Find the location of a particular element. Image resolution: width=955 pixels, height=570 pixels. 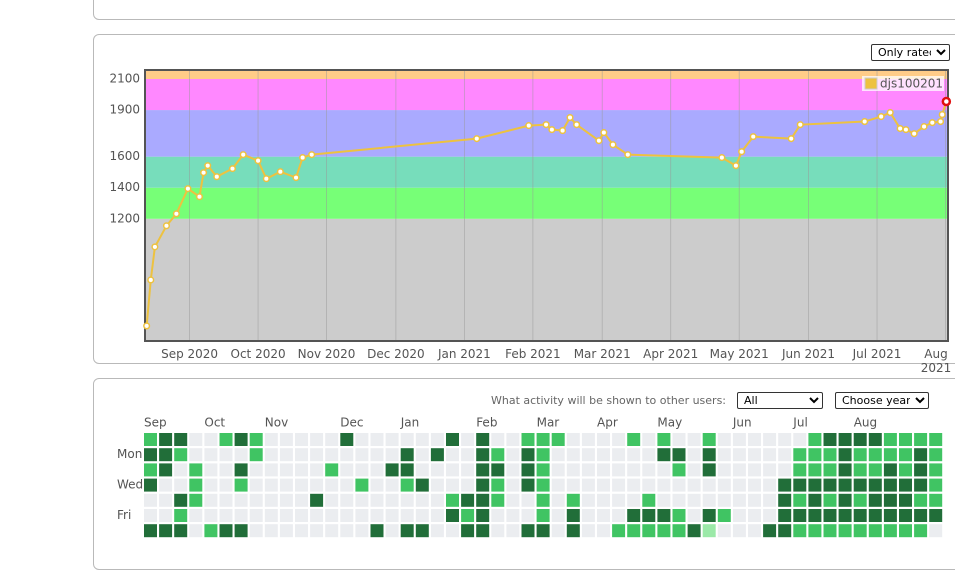

x-tick-label: Aug 2021 is located at coordinates (936, 361).